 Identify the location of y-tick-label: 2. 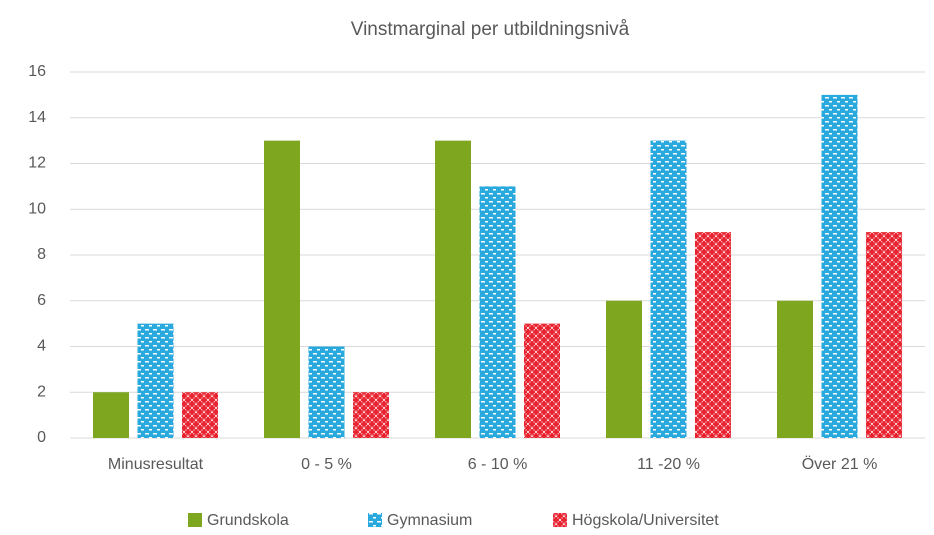
(41, 391).